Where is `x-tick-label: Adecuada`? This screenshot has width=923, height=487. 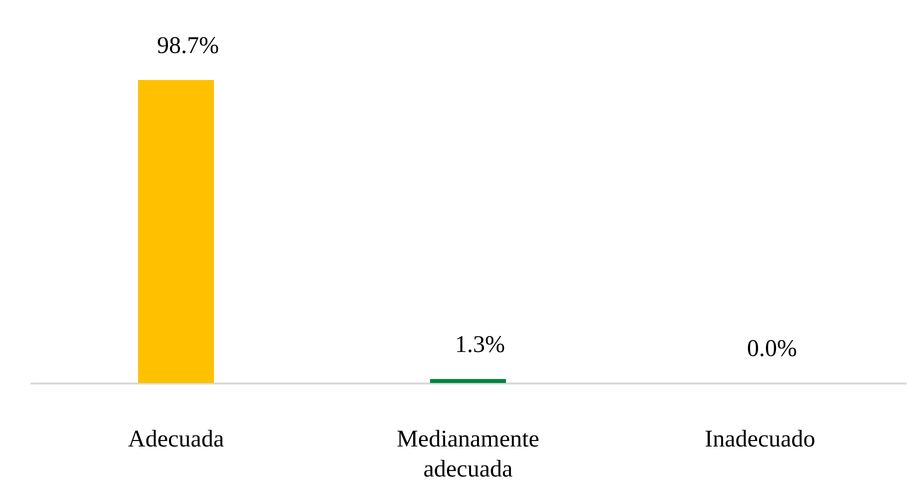 x-tick-label: Adecuada is located at coordinates (176, 439).